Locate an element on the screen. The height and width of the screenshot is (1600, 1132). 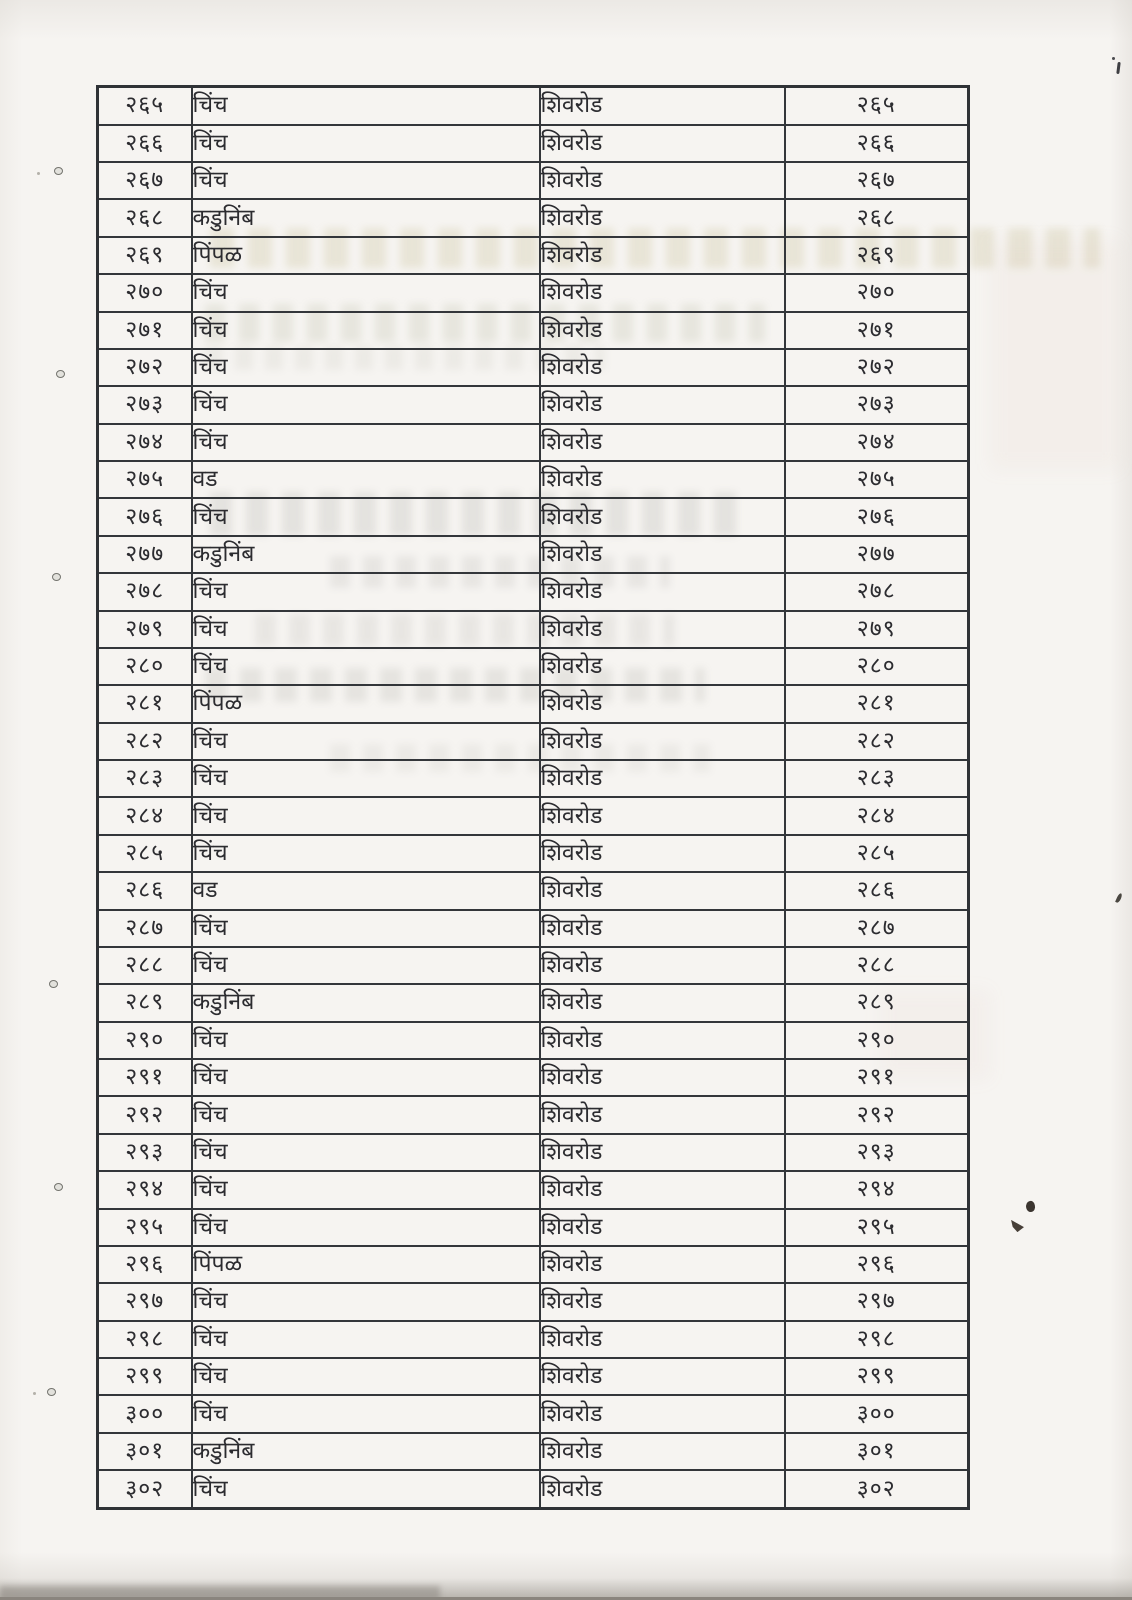
cell-serial: २८१ is located at coordinates (144, 704).